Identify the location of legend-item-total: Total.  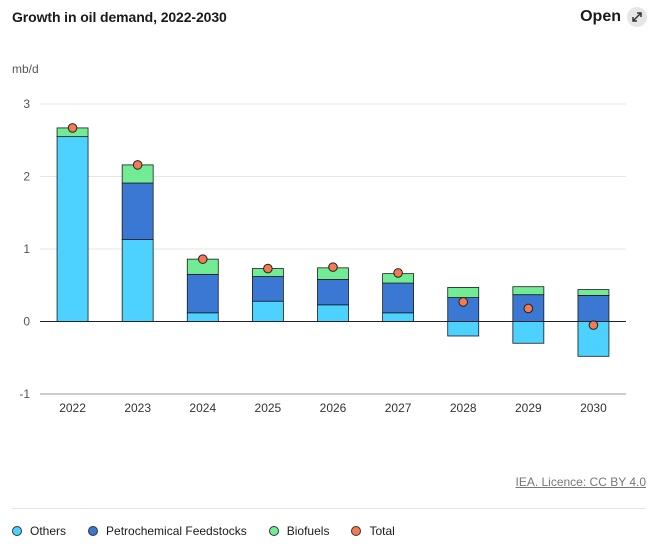
(373, 531).